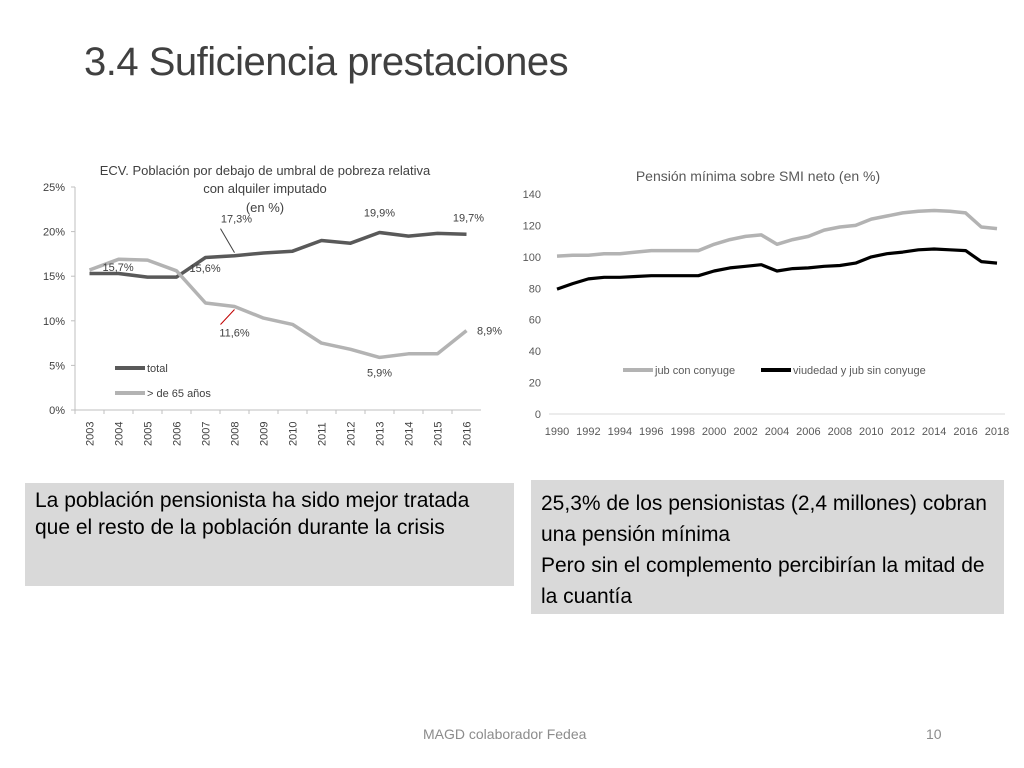 This screenshot has height=768, width=1024. What do you see at coordinates (505, 734) in the screenshot?
I see `footer-text: MAGD colaborador Fedea` at bounding box center [505, 734].